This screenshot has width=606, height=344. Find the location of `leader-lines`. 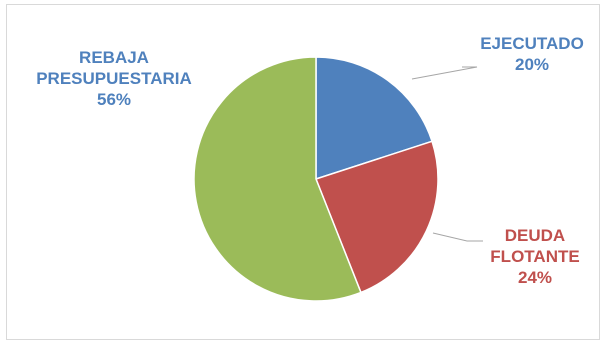

leader-lines is located at coordinates (447, 154).